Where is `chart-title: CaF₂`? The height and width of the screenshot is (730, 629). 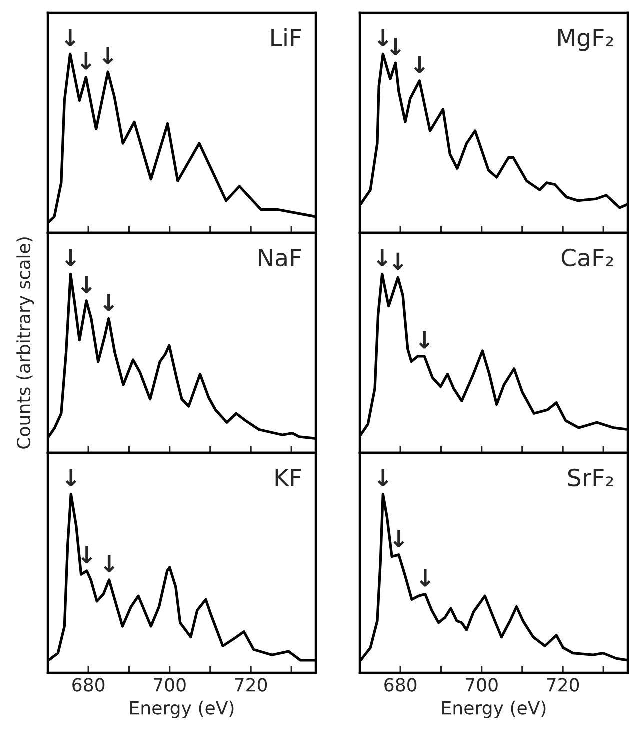 chart-title: CaF₂ is located at coordinates (588, 257).